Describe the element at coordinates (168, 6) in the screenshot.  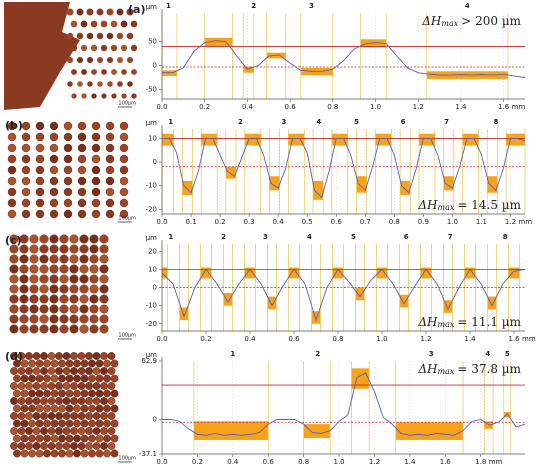
I see `region-label: 1` at that location.